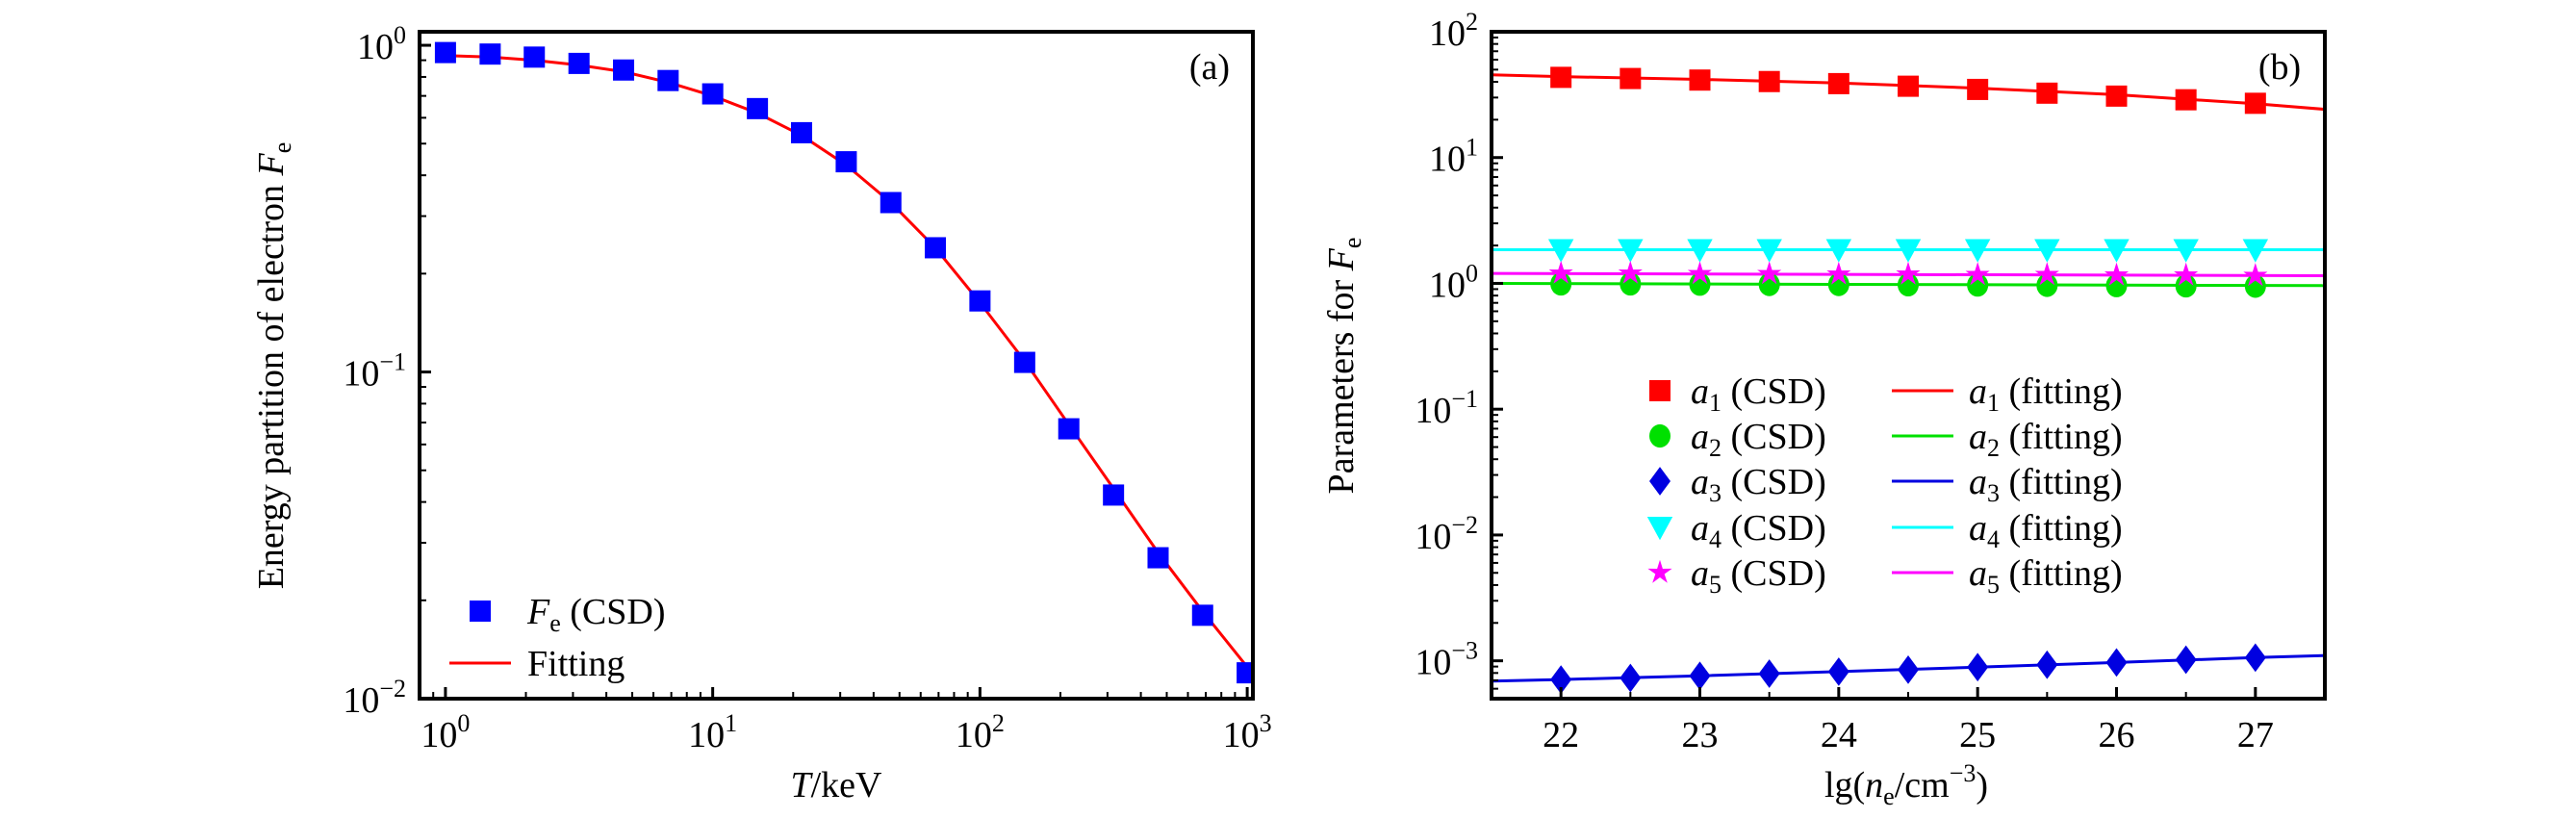 This screenshot has height=818, width=2576. I want to click on x-tick-label: 26, so click(2117, 735).